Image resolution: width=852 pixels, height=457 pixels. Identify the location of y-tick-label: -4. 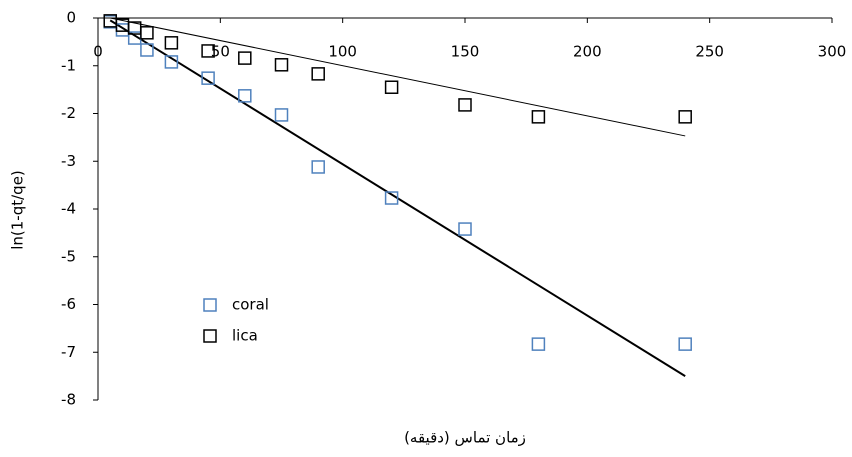
(68, 209).